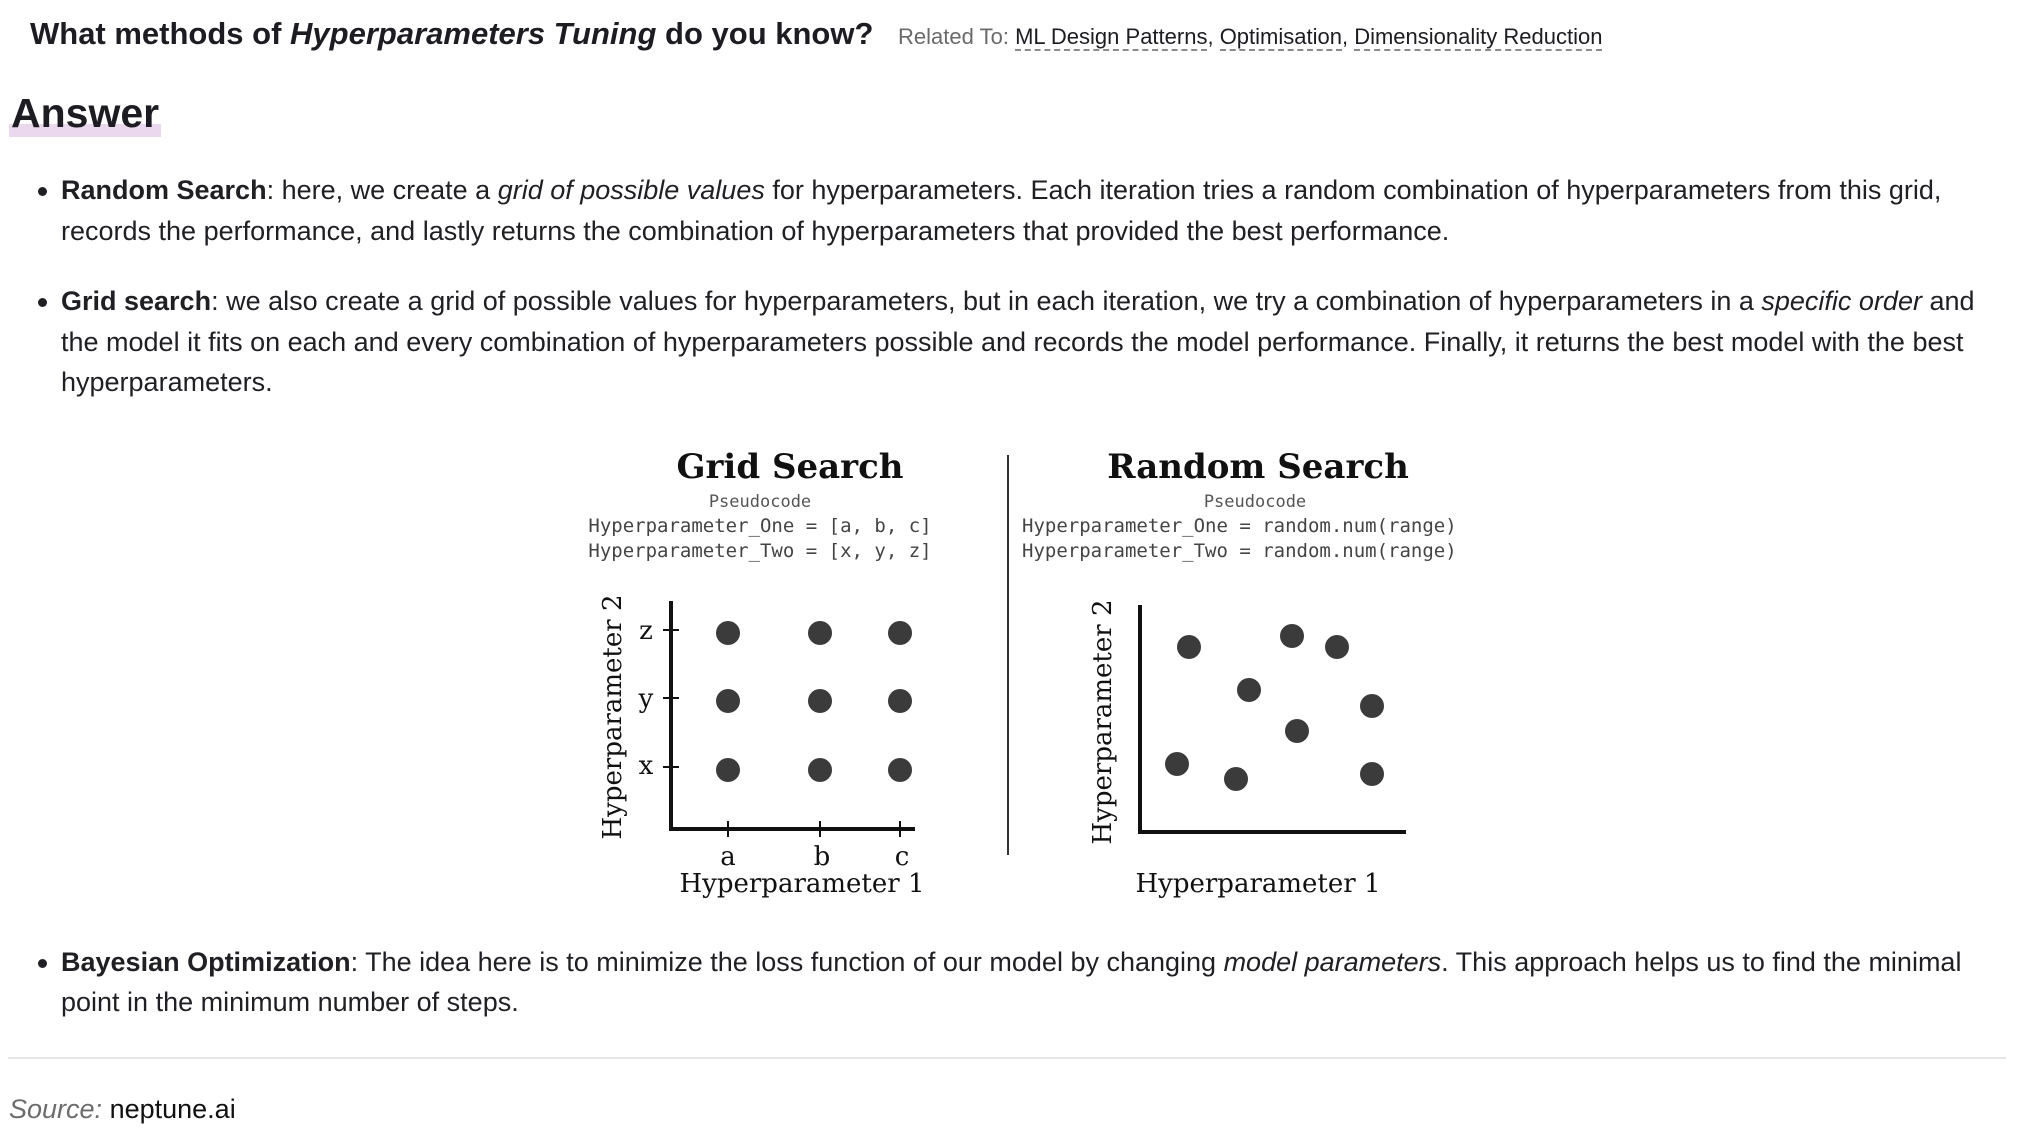  What do you see at coordinates (801, 884) in the screenshot?
I see `grid-x-axis-label: Hyperparameter 1` at bounding box center [801, 884].